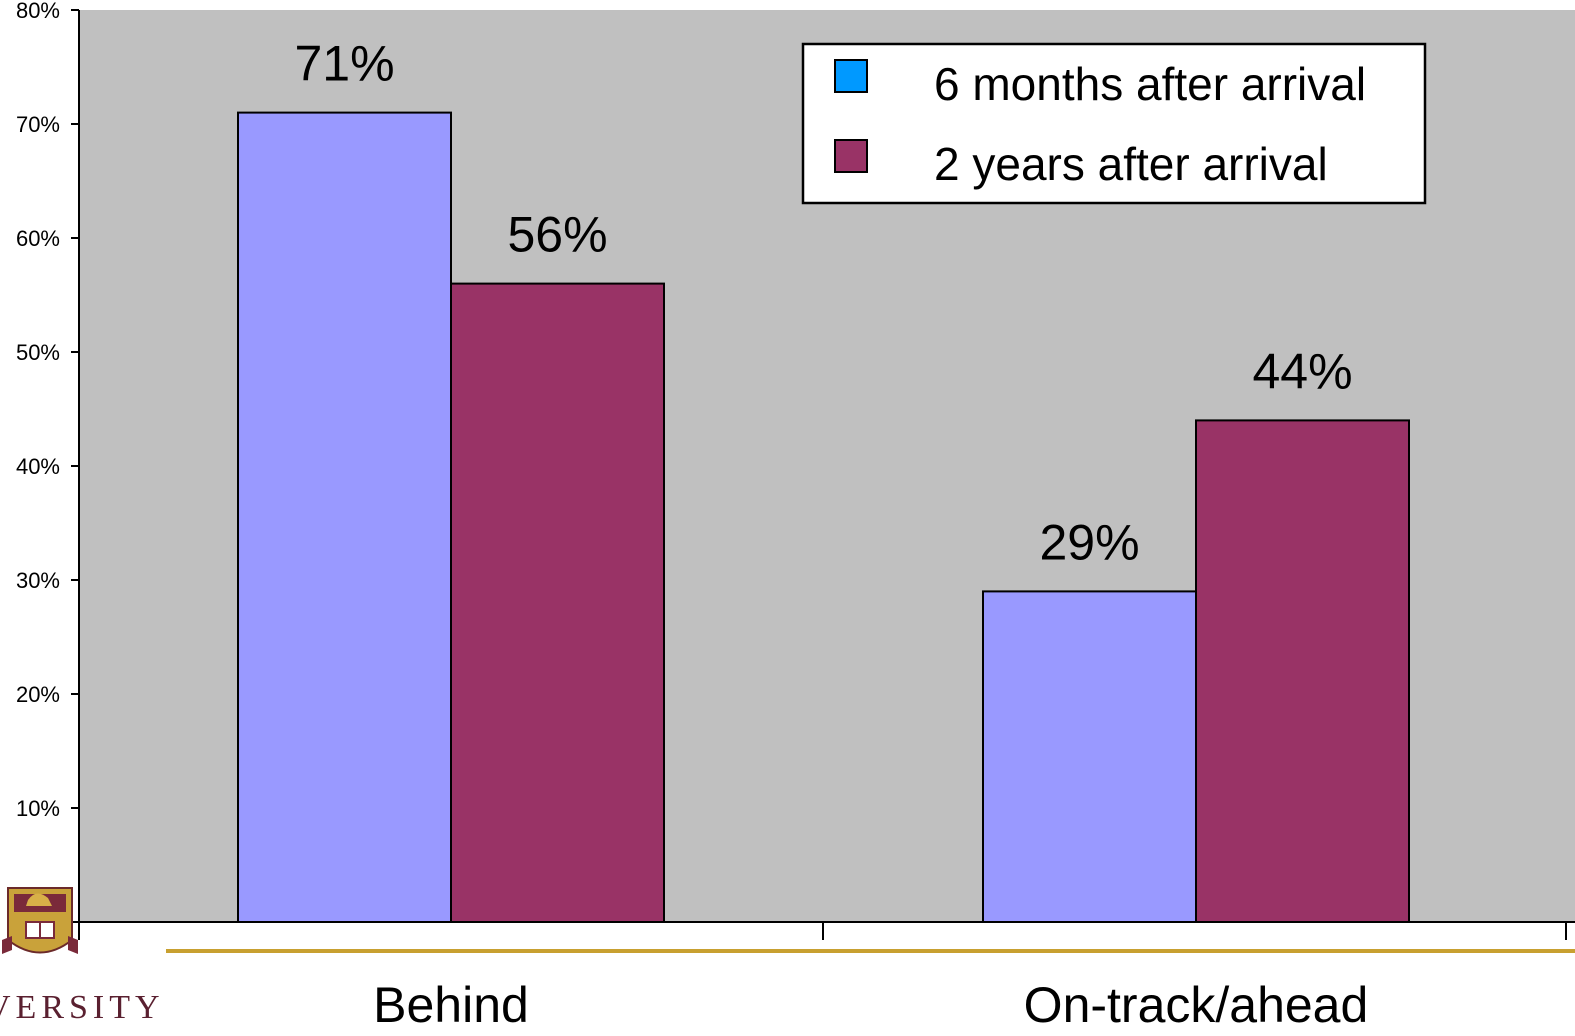  What do you see at coordinates (344, 517) in the screenshot?
I see `bar-behind-6-months` at bounding box center [344, 517].